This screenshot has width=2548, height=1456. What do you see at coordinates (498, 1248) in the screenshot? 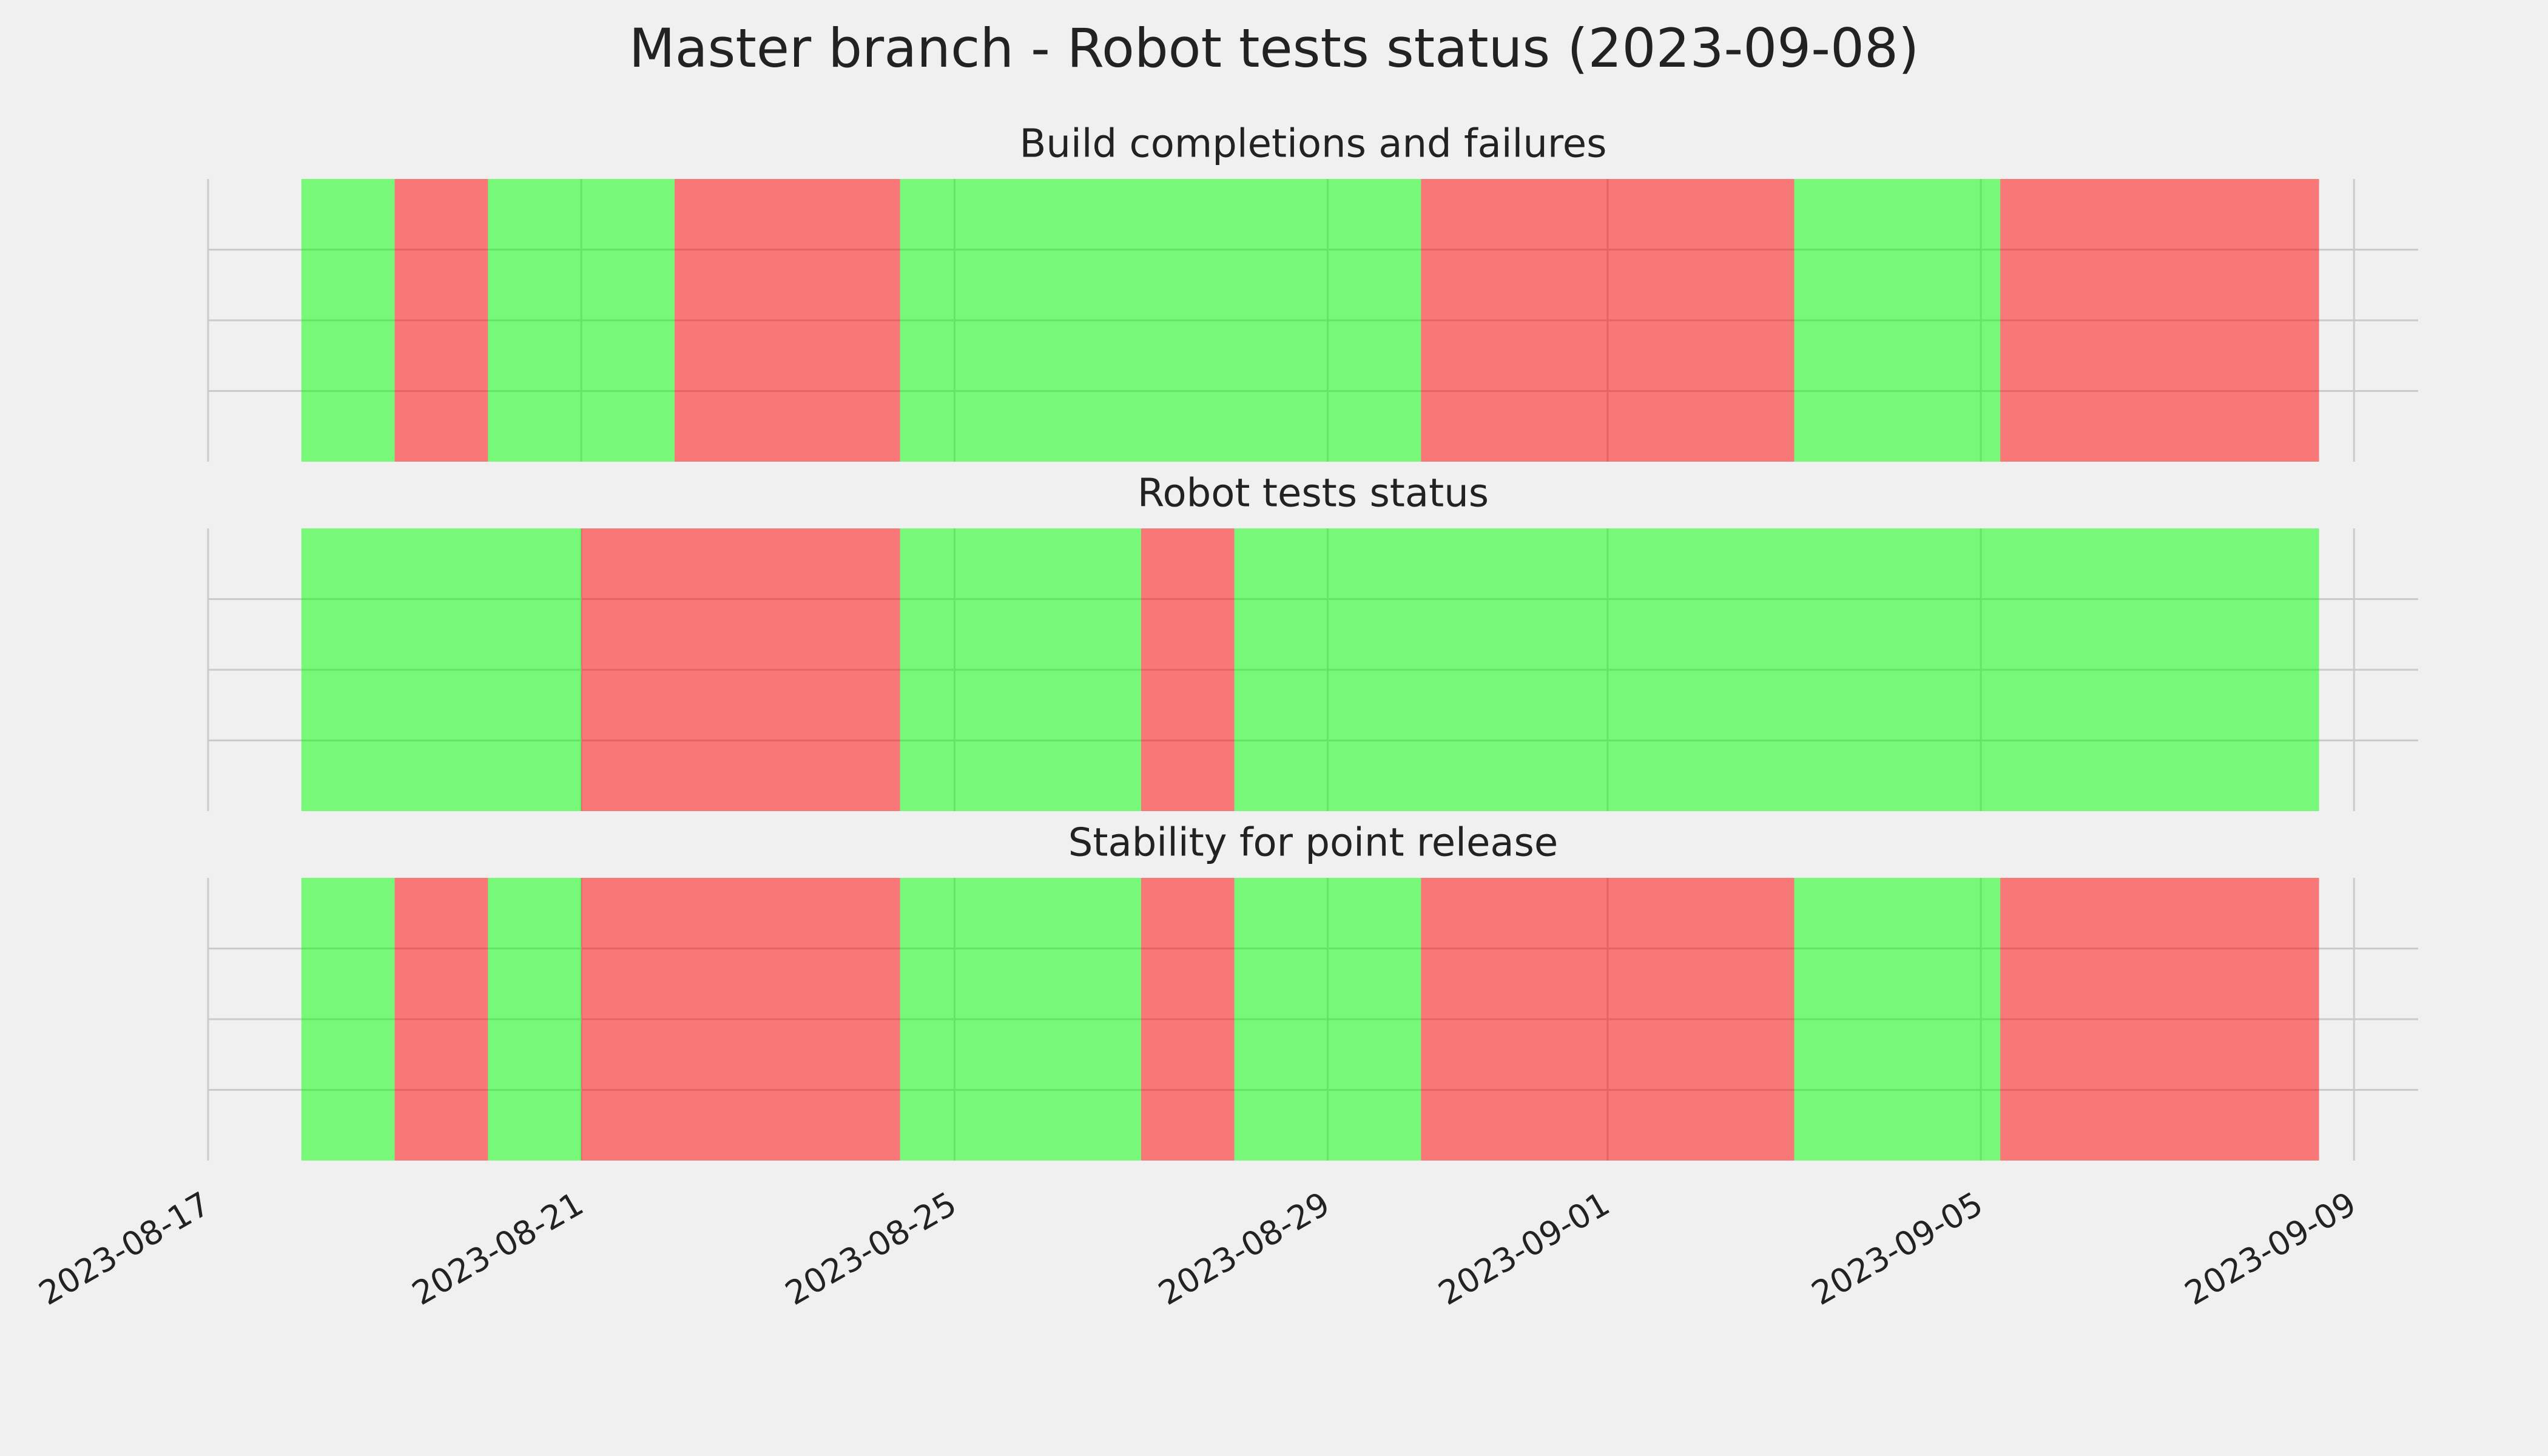
I see `x-tick-label: 2023-08-21` at bounding box center [498, 1248].